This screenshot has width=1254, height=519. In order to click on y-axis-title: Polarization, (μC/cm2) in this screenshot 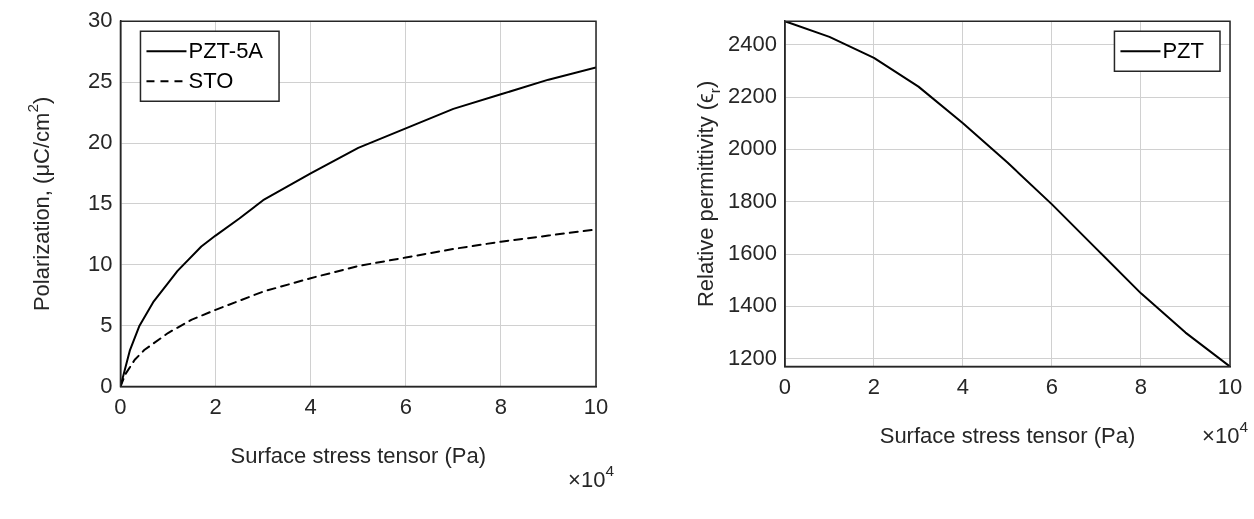, I will do `click(38, 204)`.